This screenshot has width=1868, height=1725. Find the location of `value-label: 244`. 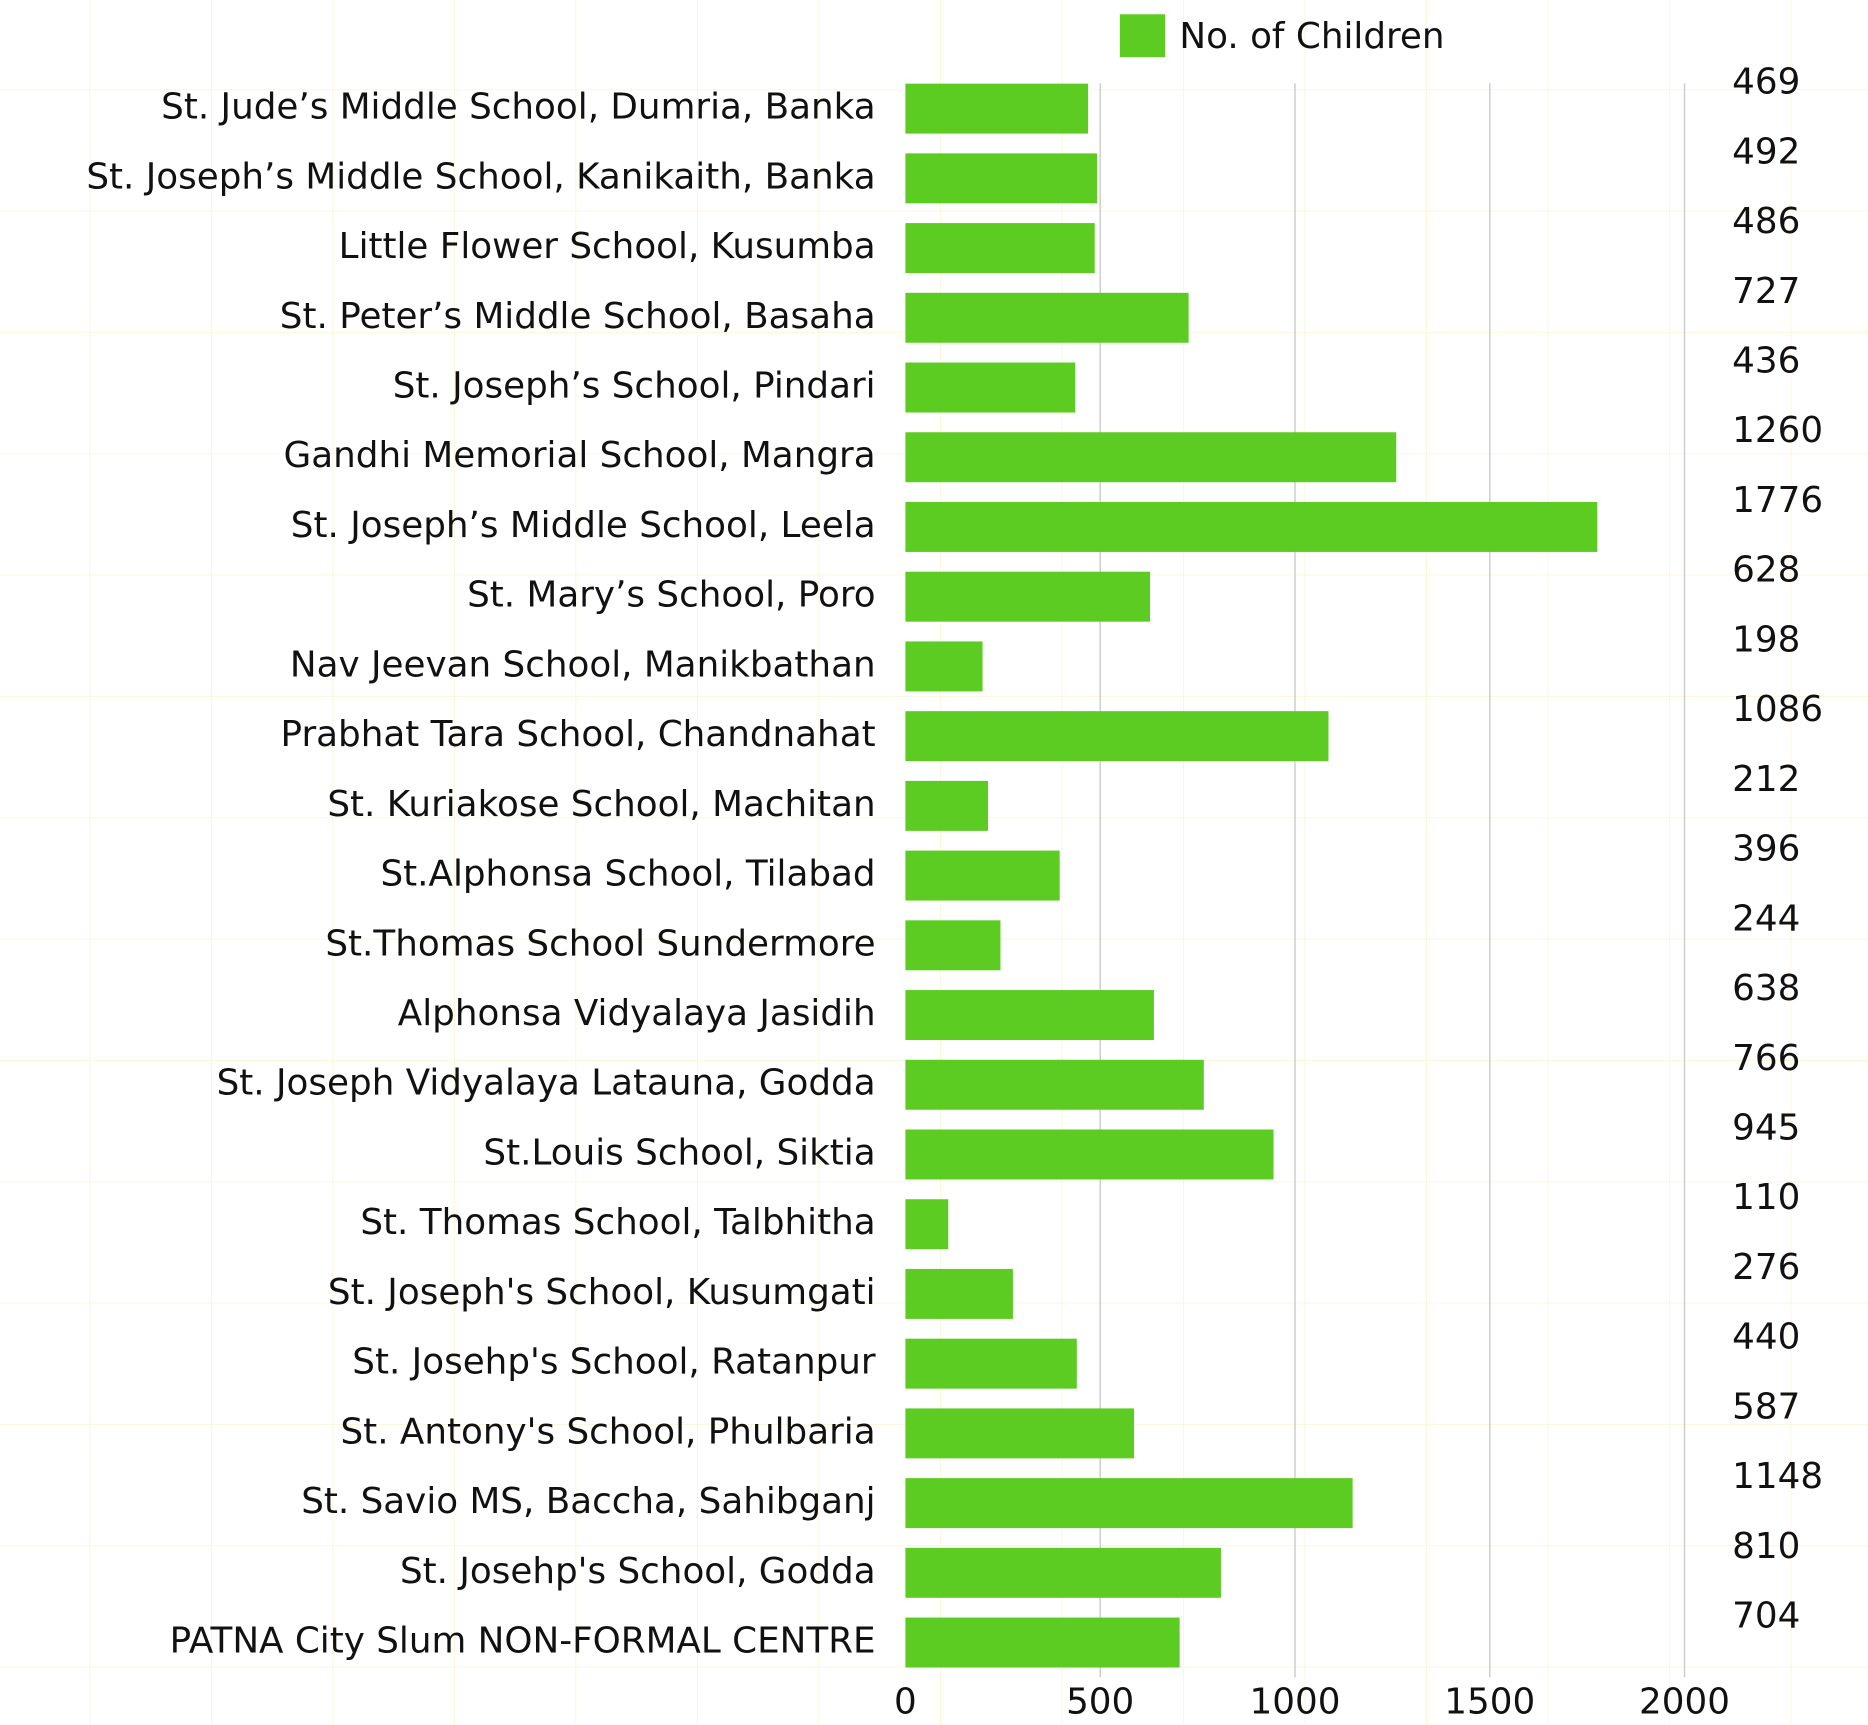

value-label: 244 is located at coordinates (1766, 918).